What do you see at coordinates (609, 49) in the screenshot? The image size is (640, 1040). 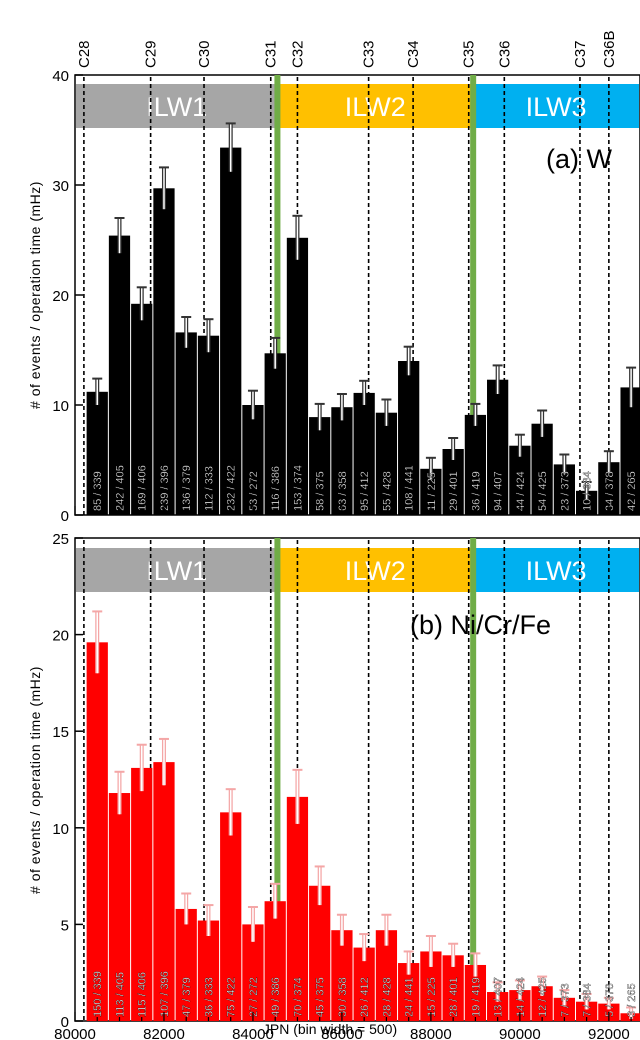 I see `campaign-label: C36B` at bounding box center [609, 49].